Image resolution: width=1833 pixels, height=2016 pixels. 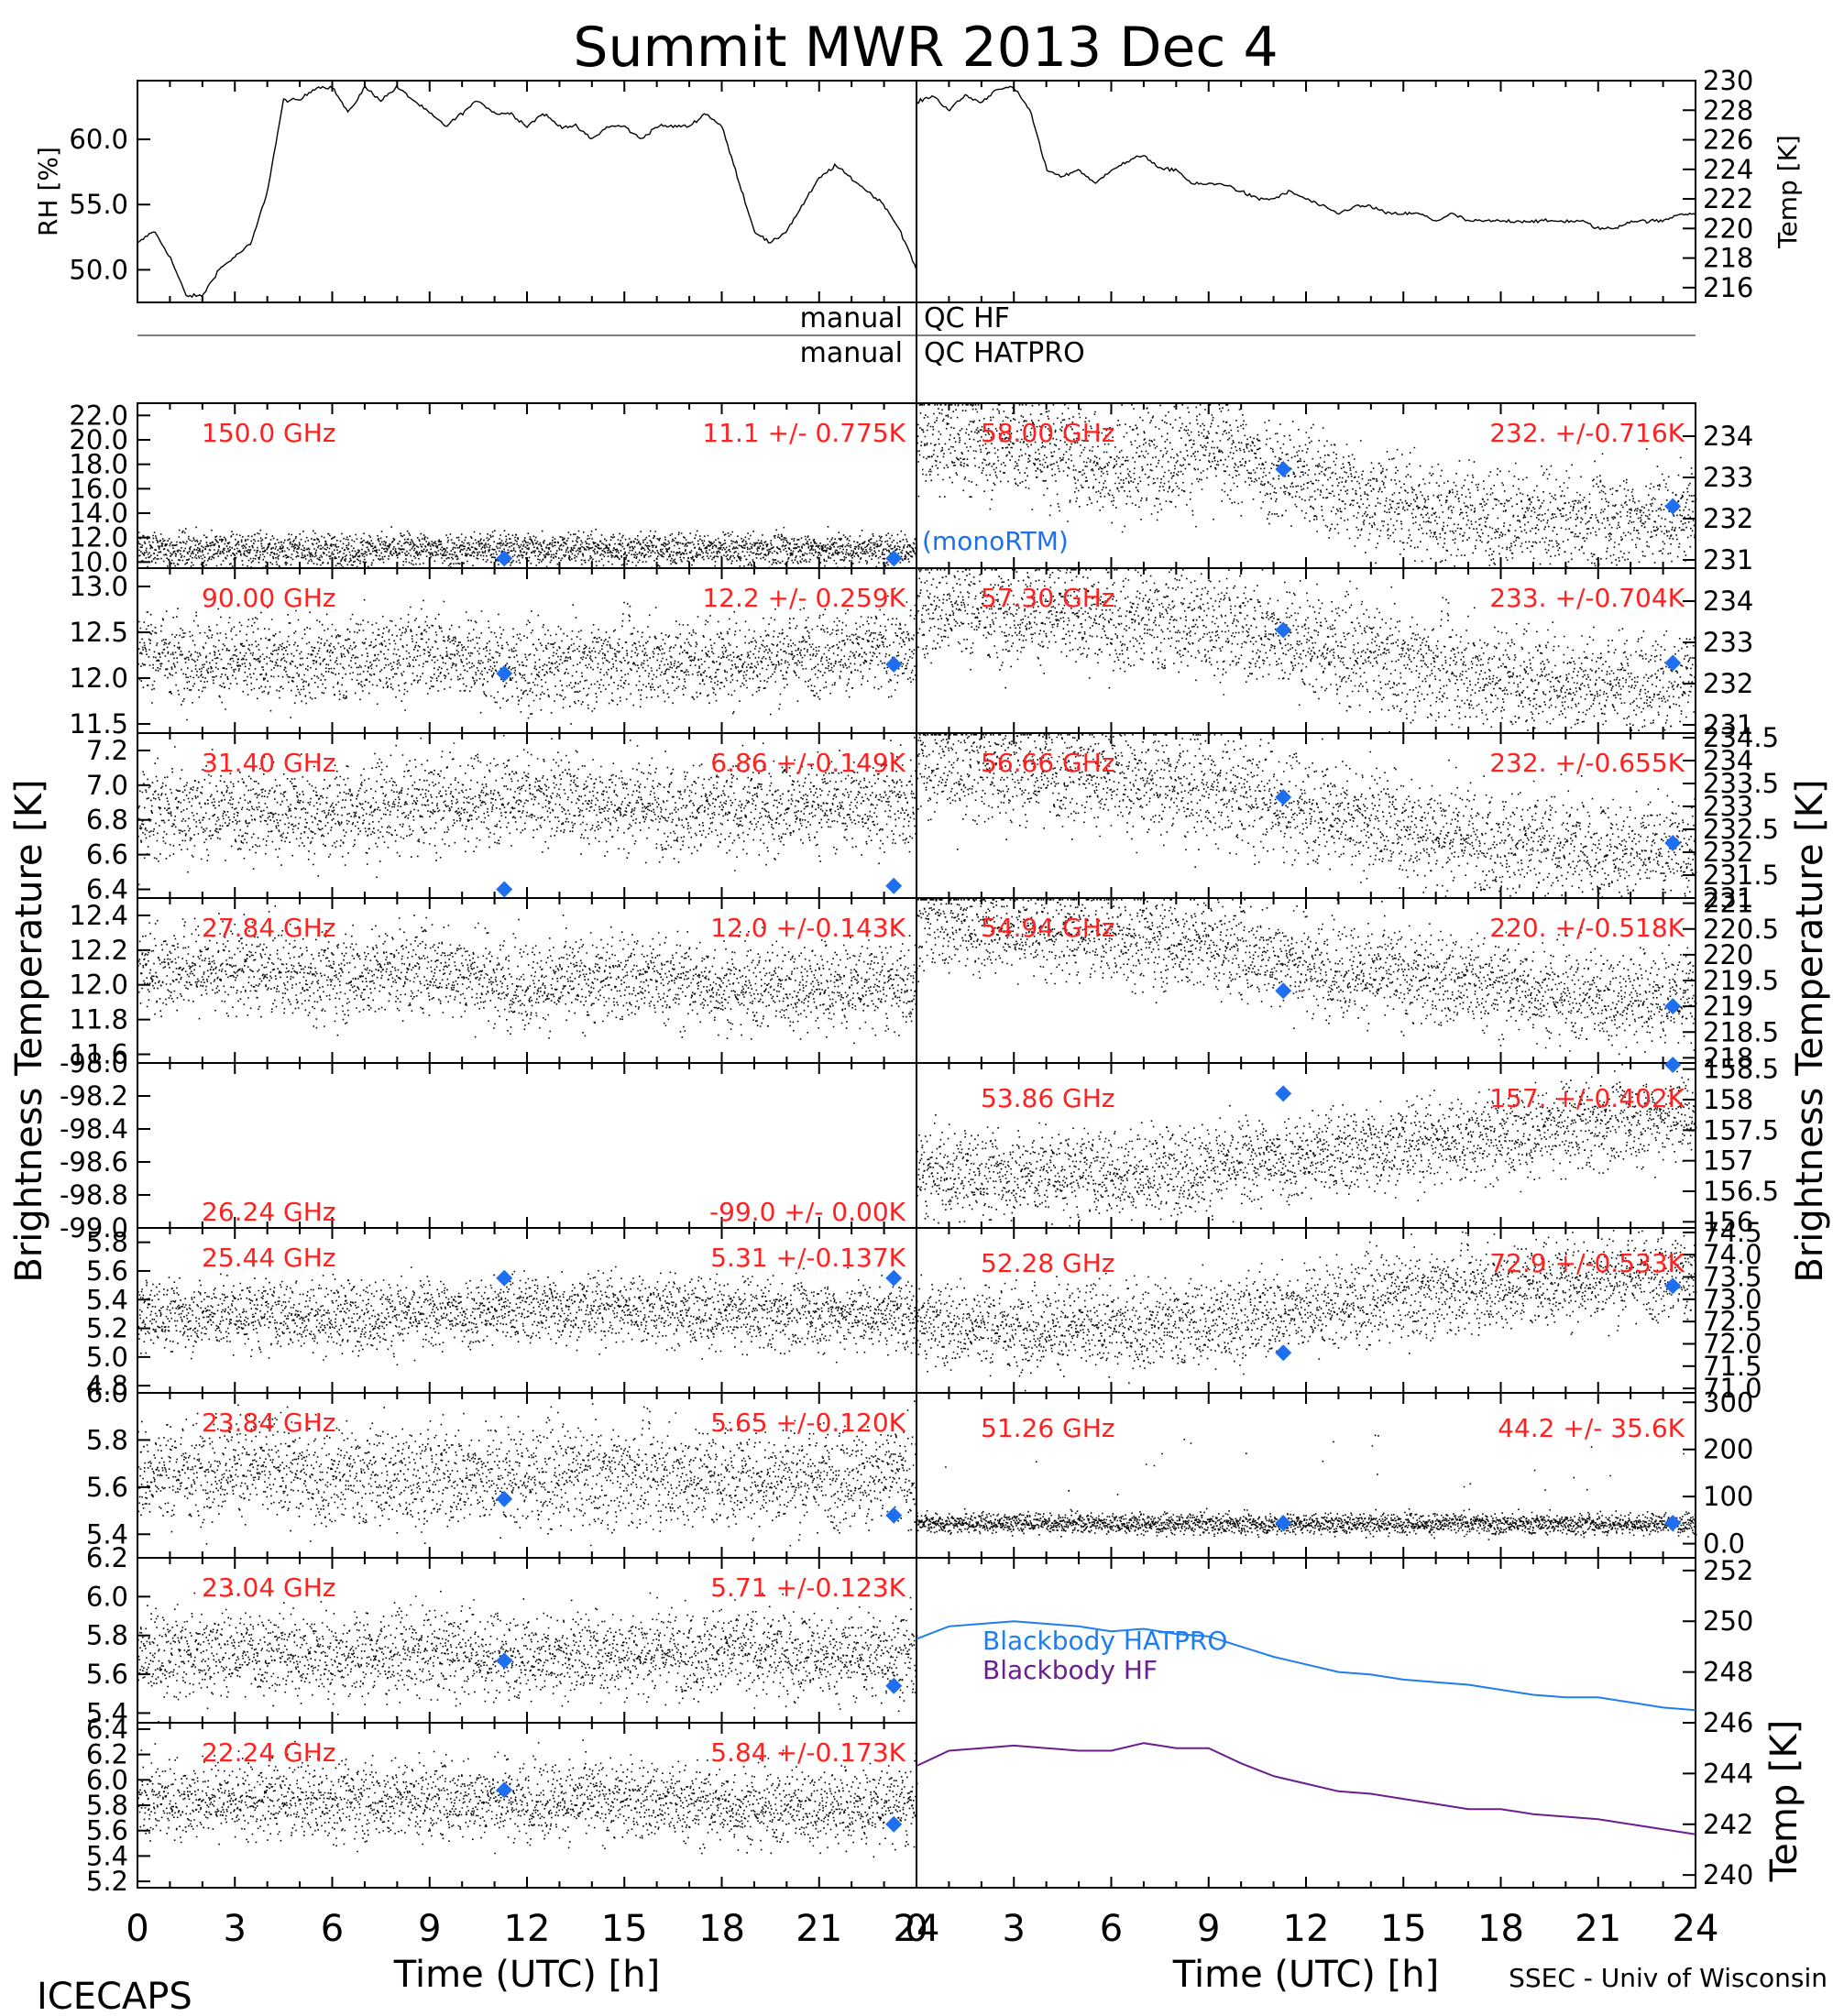 I want to click on tb5800-ytick-label: 233, so click(x=1728, y=477).